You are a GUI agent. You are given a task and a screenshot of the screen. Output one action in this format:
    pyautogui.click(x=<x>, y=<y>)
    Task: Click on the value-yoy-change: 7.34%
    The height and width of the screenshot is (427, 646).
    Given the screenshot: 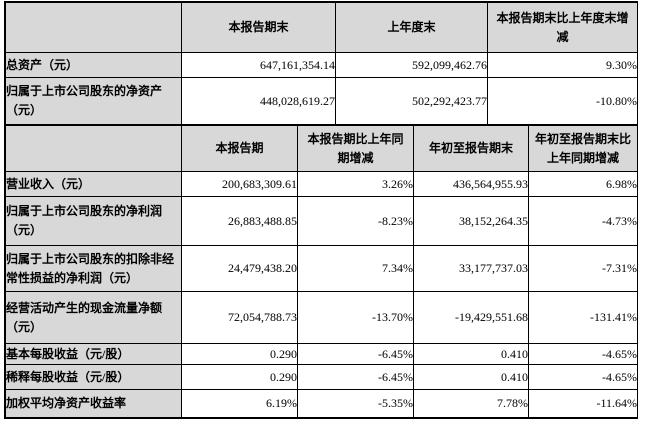 What is the action you would take?
    pyautogui.click(x=355, y=268)
    